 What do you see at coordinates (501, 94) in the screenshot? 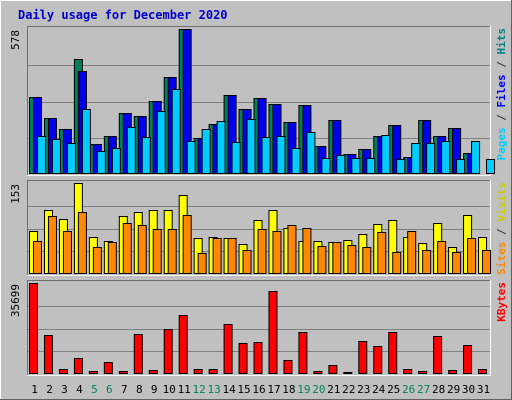
I see `side-label-top: Pages / Files / Hits` at bounding box center [501, 94].